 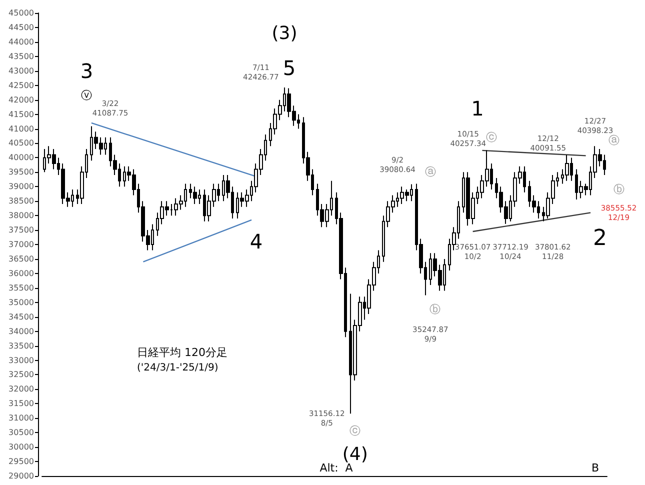 What do you see at coordinates (21, 345) in the screenshot?
I see `y-tick-label: 33500` at bounding box center [21, 345].